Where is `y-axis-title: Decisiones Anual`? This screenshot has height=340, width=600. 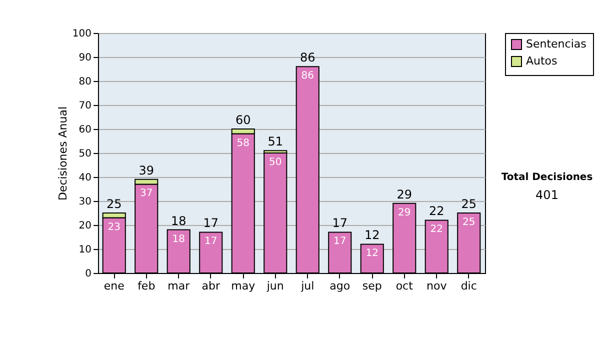
y-axis-title: Decisiones Anual is located at coordinates (63, 153).